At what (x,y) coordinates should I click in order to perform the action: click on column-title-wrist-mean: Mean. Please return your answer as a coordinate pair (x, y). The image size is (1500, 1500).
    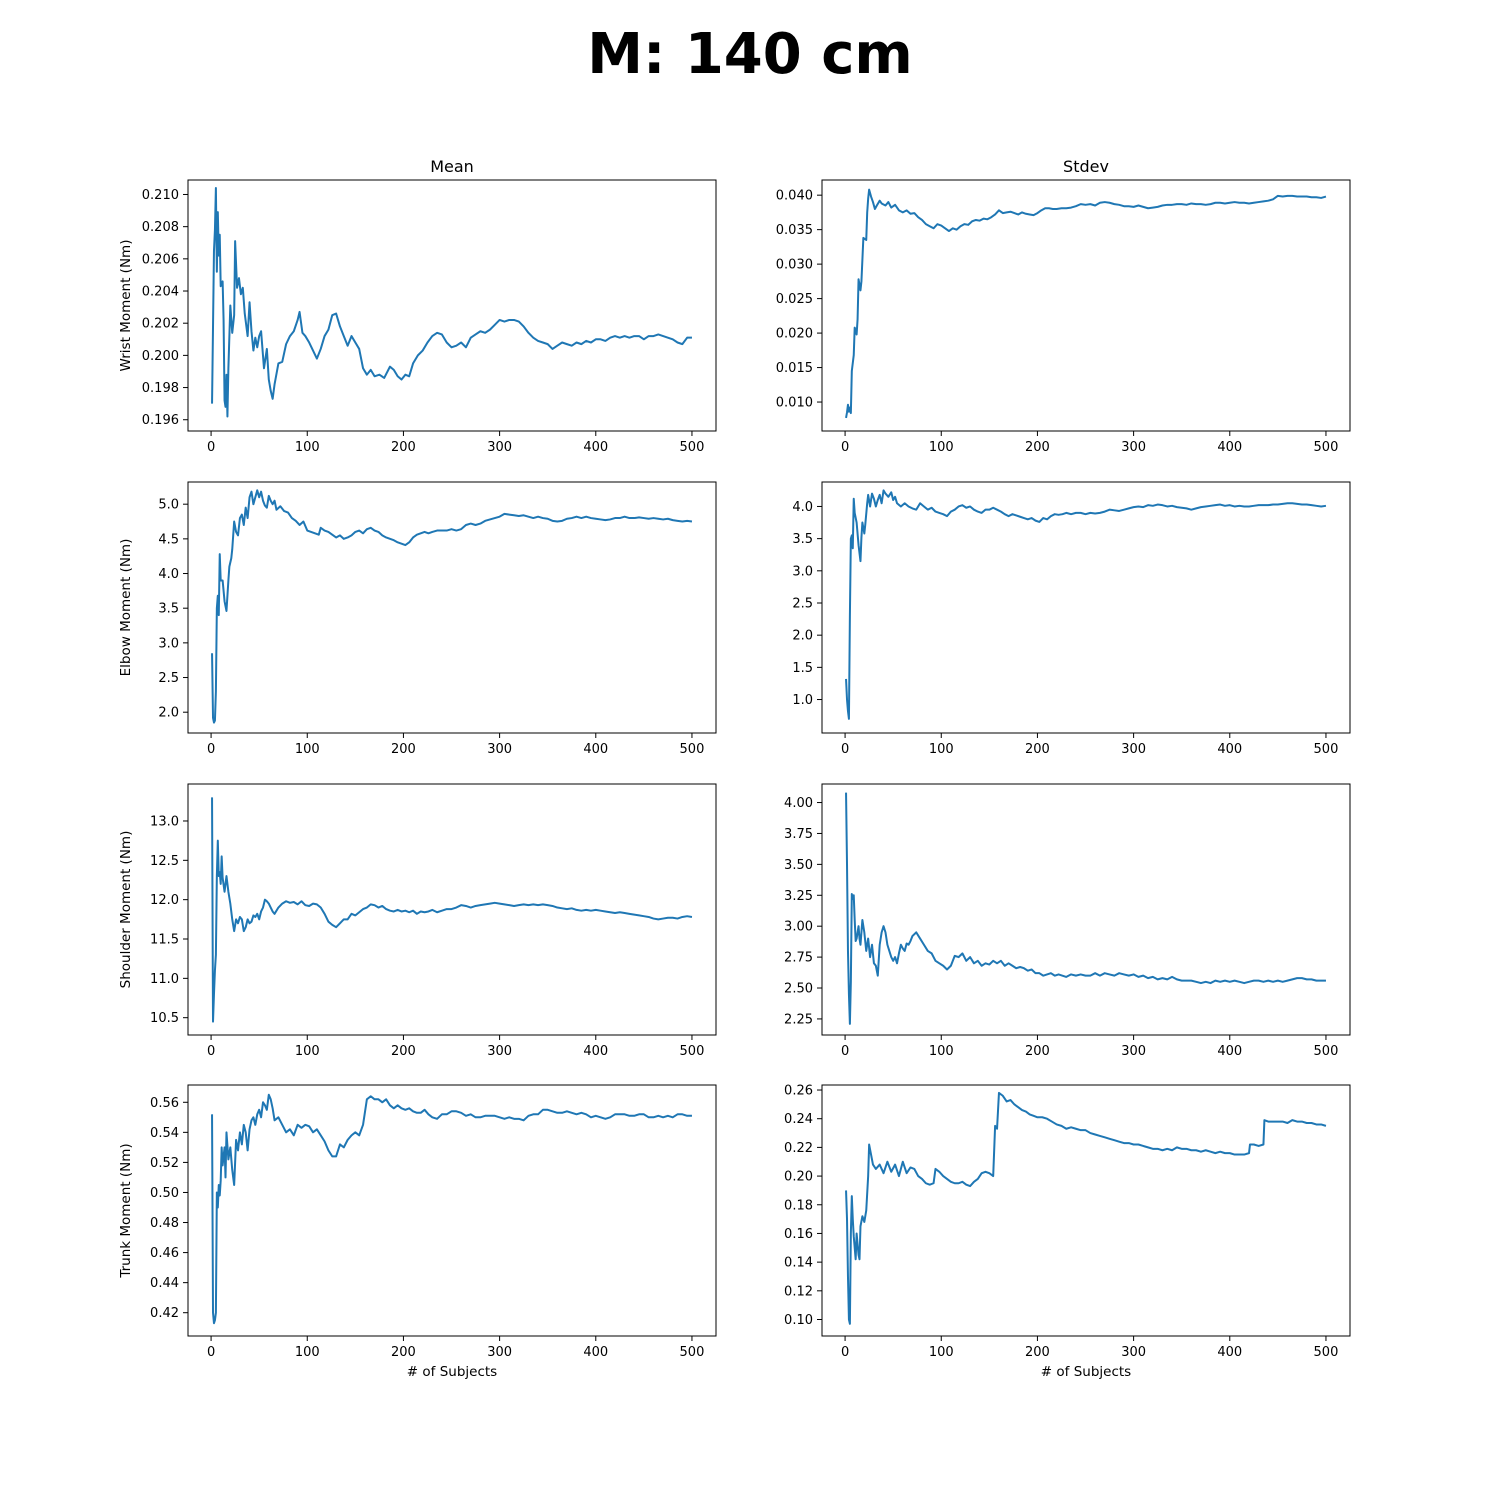
    Looking at the image, I should click on (452, 166).